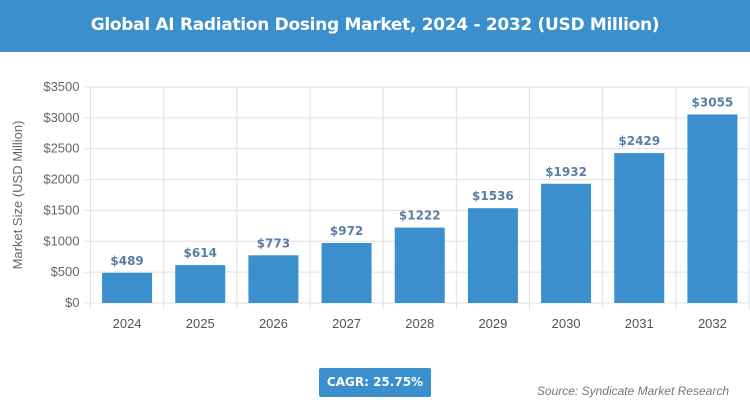  I want to click on y-tick-label: $1500, so click(61, 209).